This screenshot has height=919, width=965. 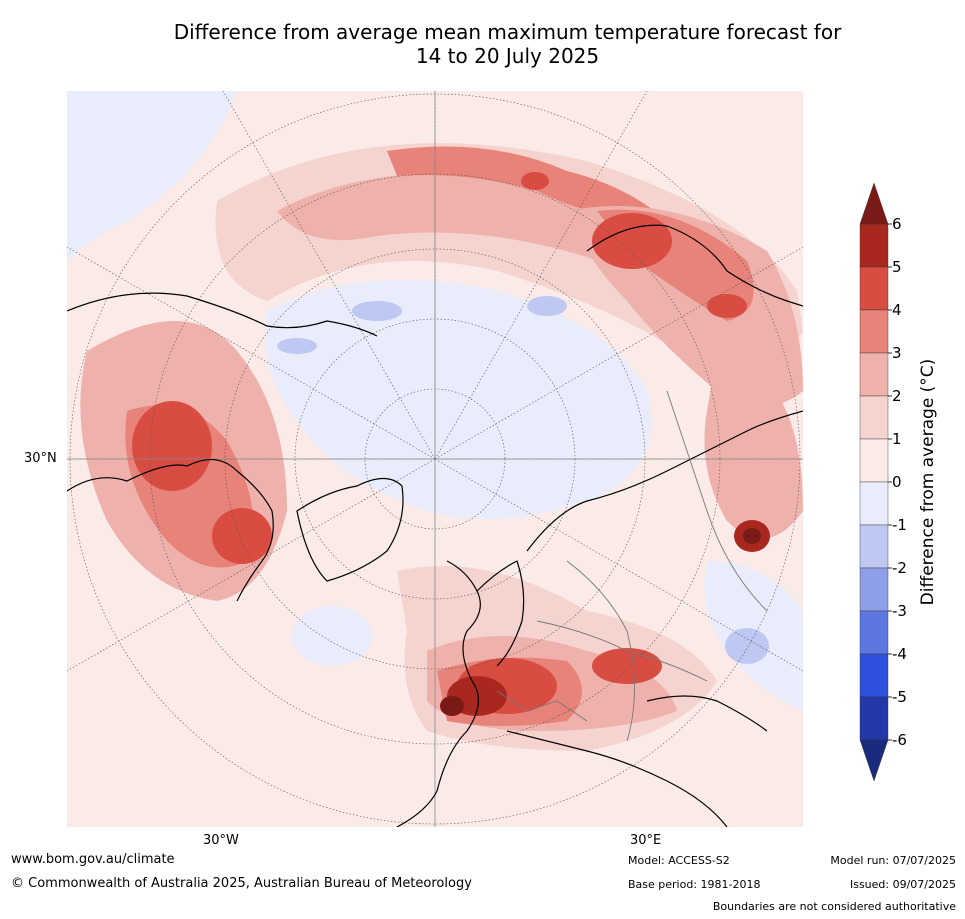 What do you see at coordinates (222, 314) in the screenshot?
I see `coast-alaska` at bounding box center [222, 314].